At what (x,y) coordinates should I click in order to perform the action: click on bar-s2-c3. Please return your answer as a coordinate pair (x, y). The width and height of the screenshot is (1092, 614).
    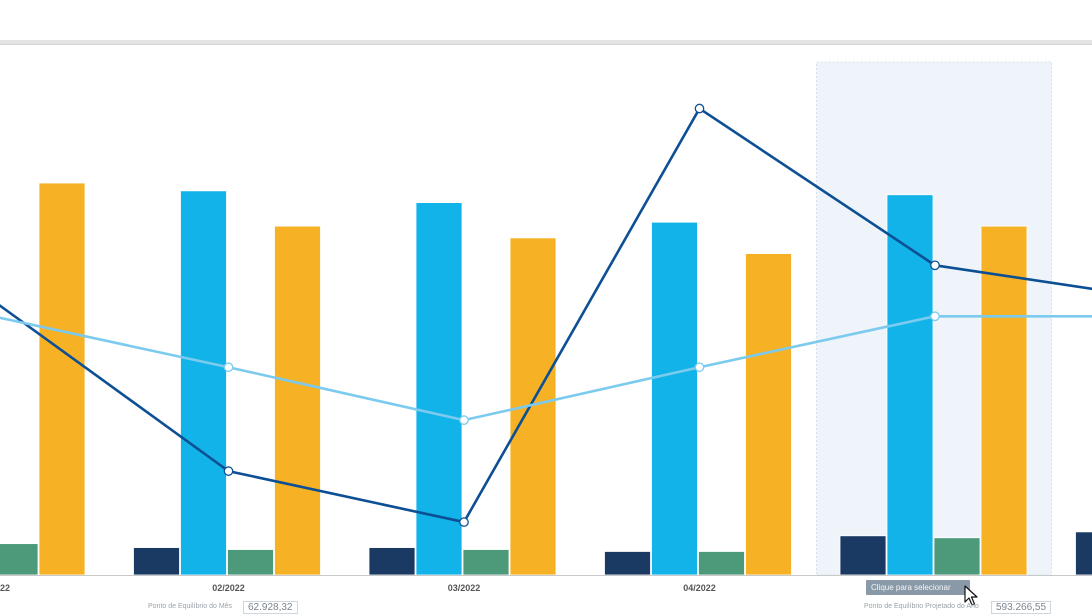
    Looking at the image, I should click on (721, 563).